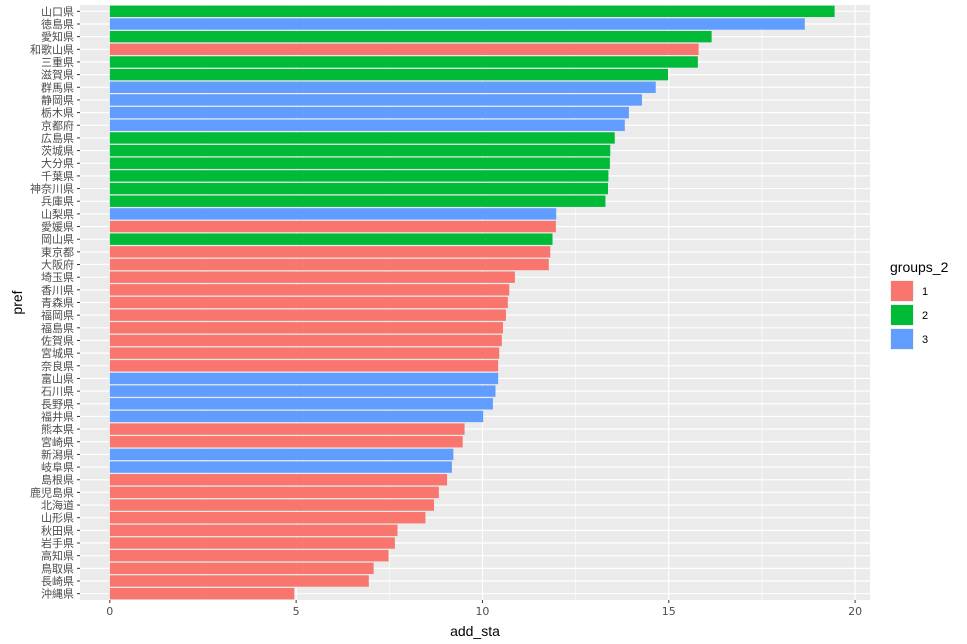 This screenshot has height=644, width=967. What do you see at coordinates (57, 391) in the screenshot?
I see `y-tick-label: 石川県` at bounding box center [57, 391].